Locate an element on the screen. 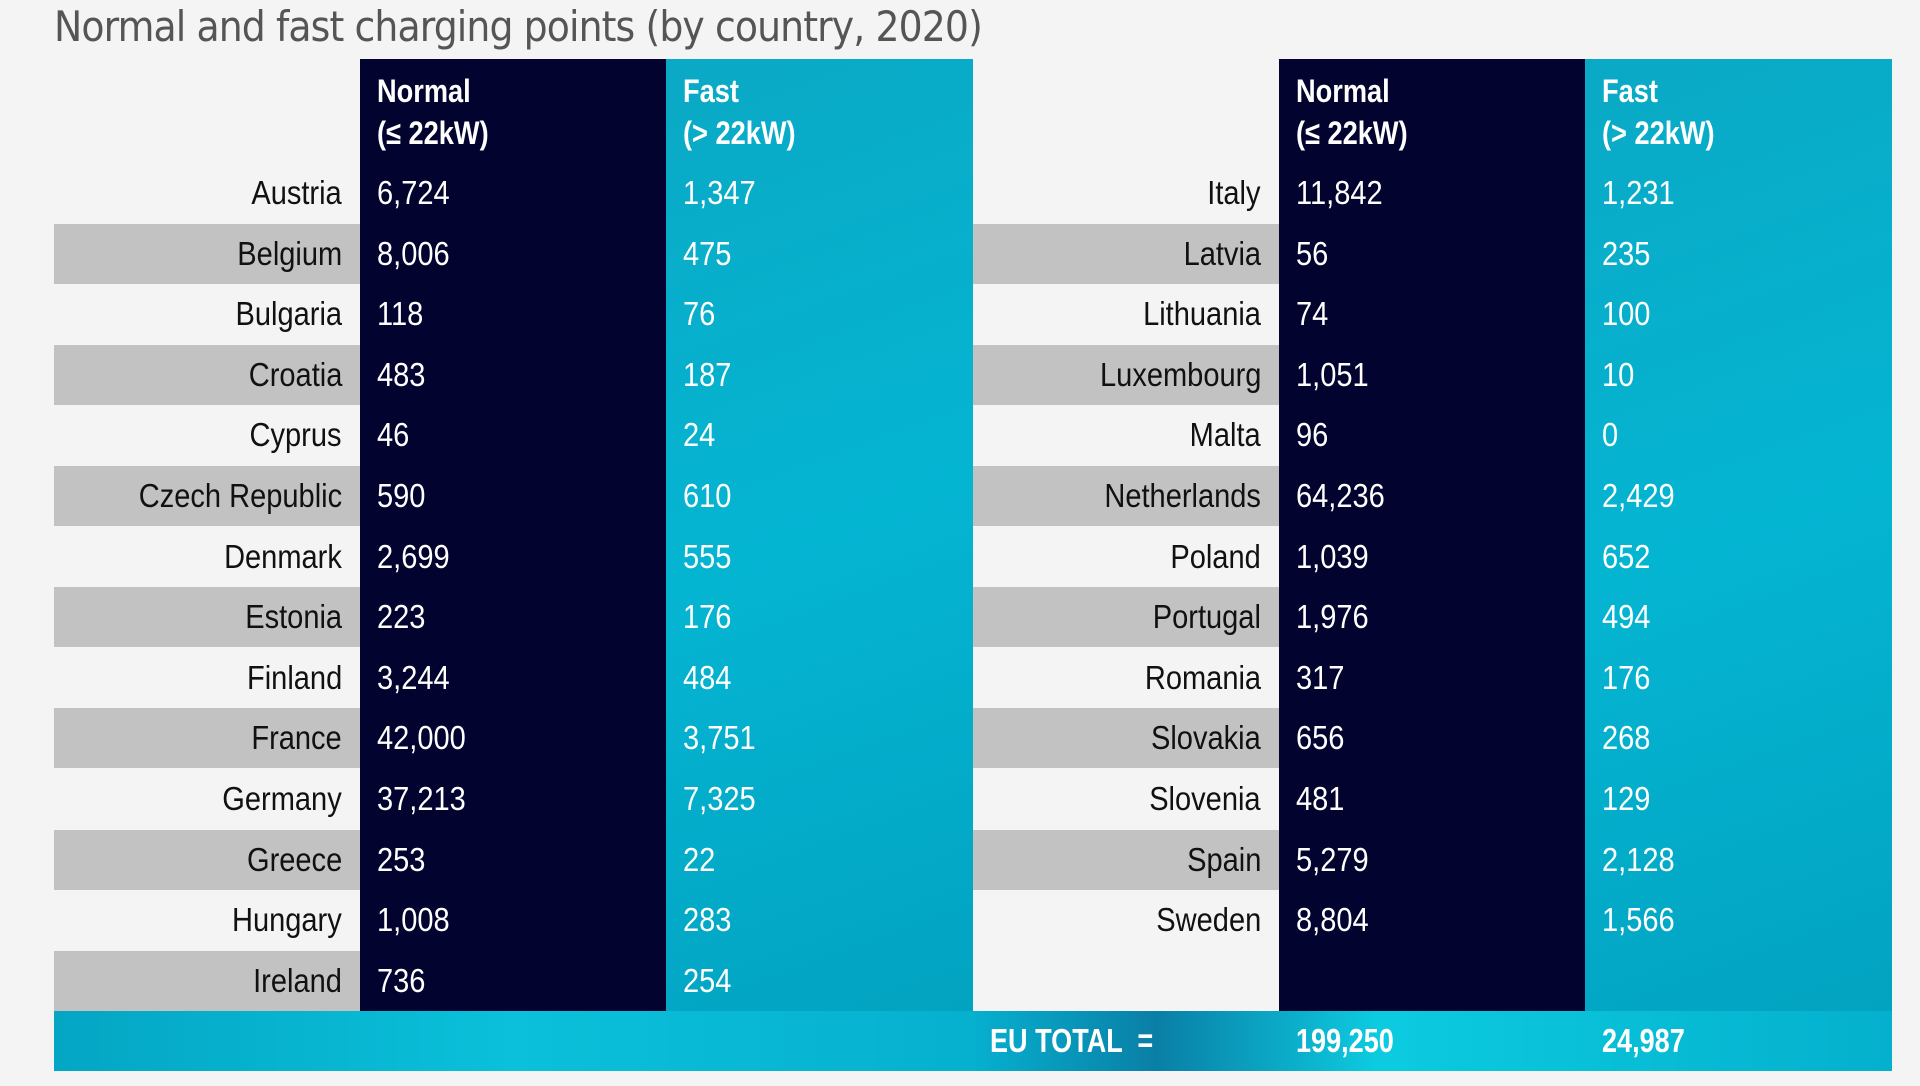 The height and width of the screenshot is (1086, 1920). normal-value-text: 253 is located at coordinates (401, 859).